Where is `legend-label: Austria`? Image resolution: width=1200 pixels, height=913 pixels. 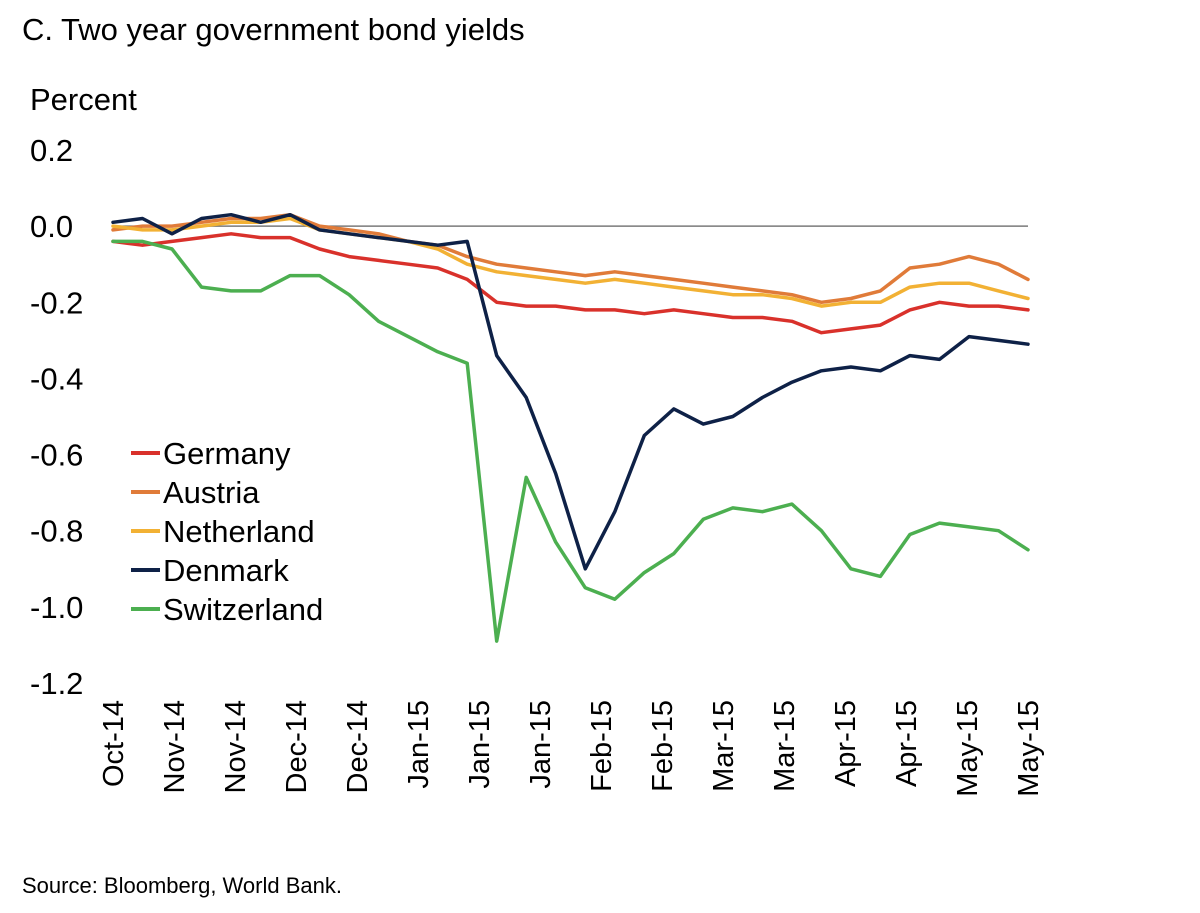 legend-label: Austria is located at coordinates (211, 492).